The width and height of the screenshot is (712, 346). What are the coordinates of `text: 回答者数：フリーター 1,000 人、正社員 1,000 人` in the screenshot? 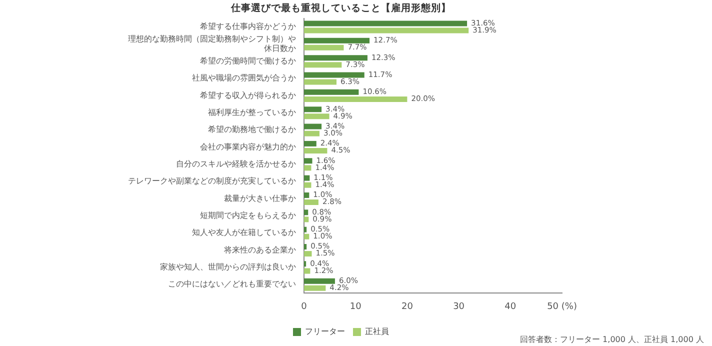 It's located at (612, 339).